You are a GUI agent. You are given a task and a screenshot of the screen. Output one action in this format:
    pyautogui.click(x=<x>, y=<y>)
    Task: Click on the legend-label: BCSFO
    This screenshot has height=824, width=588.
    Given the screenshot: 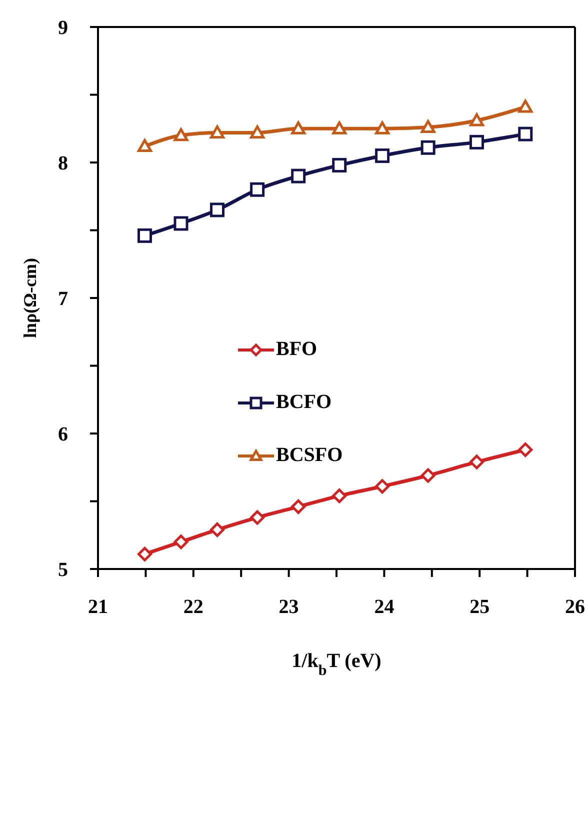 What is the action you would take?
    pyautogui.click(x=309, y=455)
    